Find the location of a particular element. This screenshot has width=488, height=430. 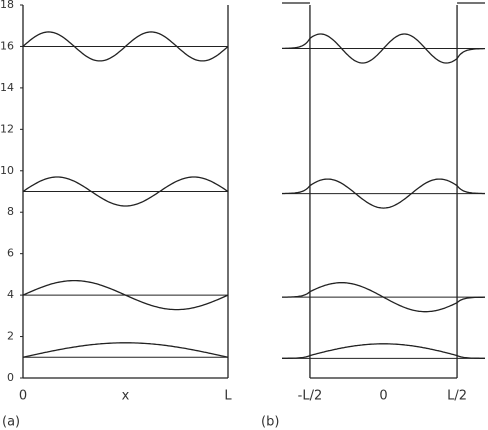

y-tick-label: 0 is located at coordinates (10, 377).